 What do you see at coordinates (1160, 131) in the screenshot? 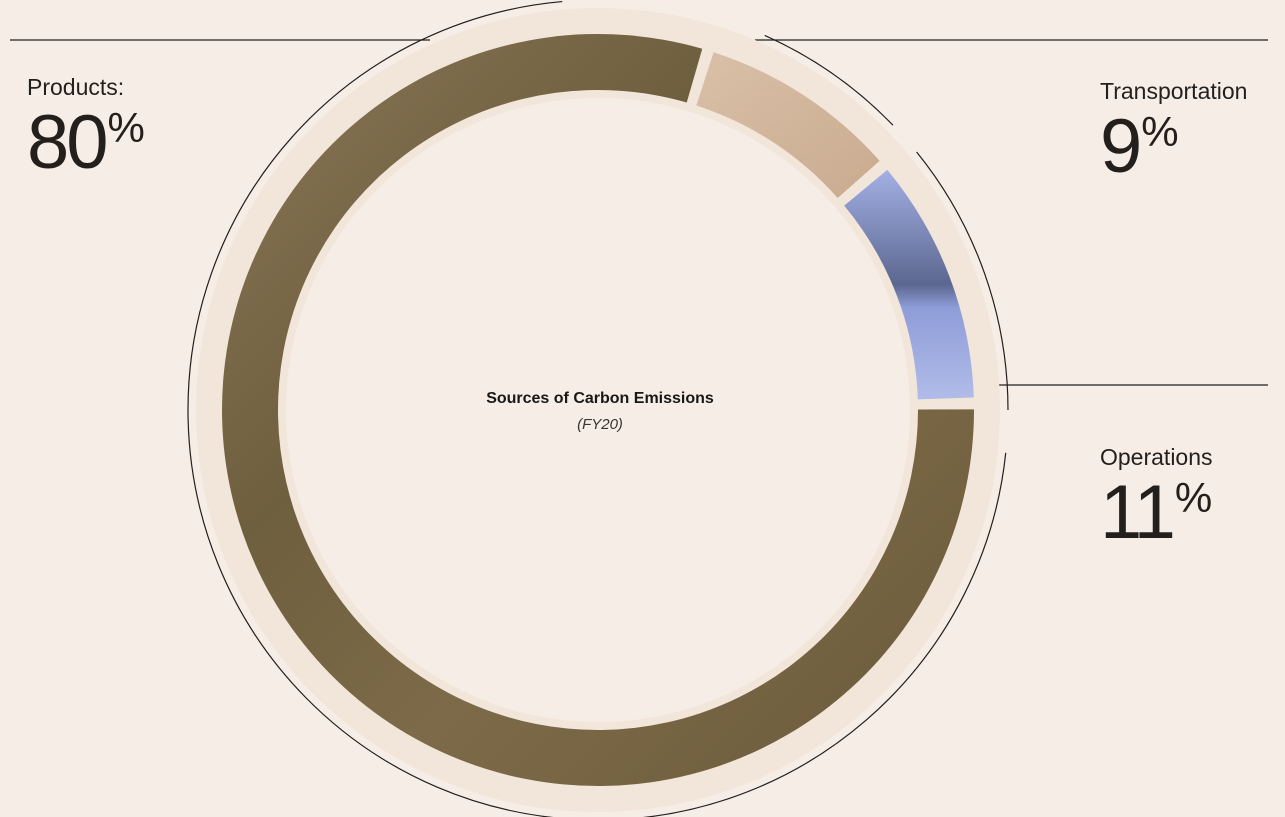
I see `transportation-unit: %` at bounding box center [1160, 131].